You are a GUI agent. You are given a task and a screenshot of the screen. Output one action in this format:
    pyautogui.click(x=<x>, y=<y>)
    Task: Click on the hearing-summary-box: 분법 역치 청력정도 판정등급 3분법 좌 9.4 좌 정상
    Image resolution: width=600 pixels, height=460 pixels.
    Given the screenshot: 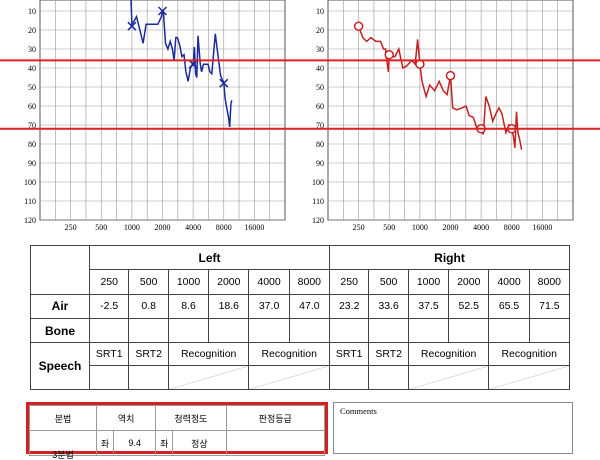 What is the action you would take?
    pyautogui.click(x=177, y=431)
    